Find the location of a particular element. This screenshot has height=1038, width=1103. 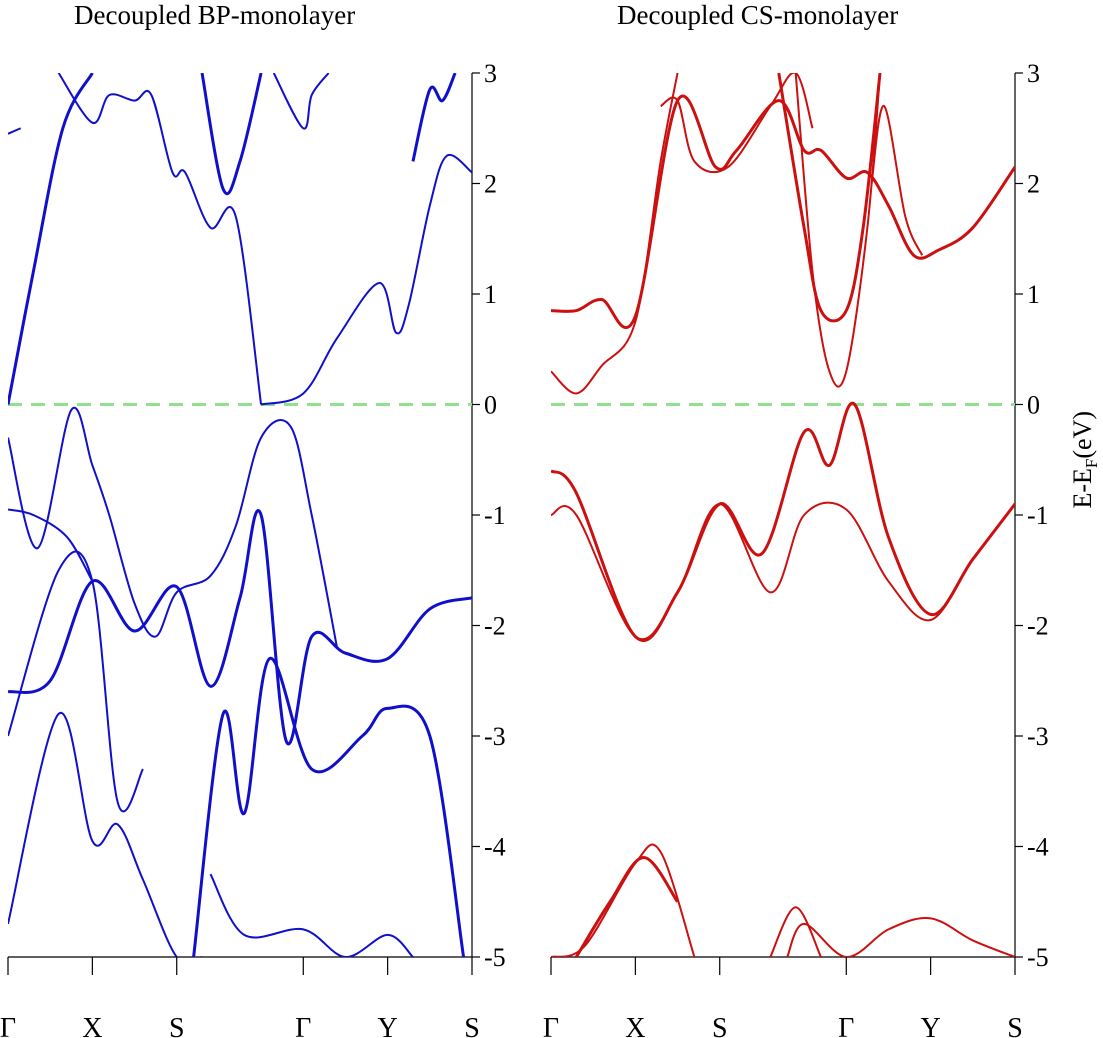

left-panel-title: Decoupled BP-monolayer is located at coordinates (215, 15).